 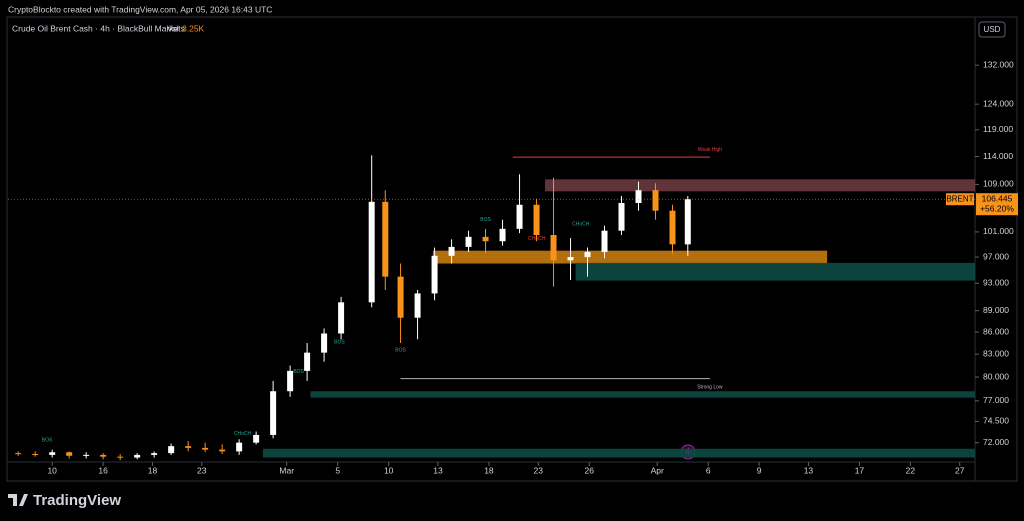 What do you see at coordinates (193, 28) in the screenshot?
I see `volume-value: 3.25K` at bounding box center [193, 28].